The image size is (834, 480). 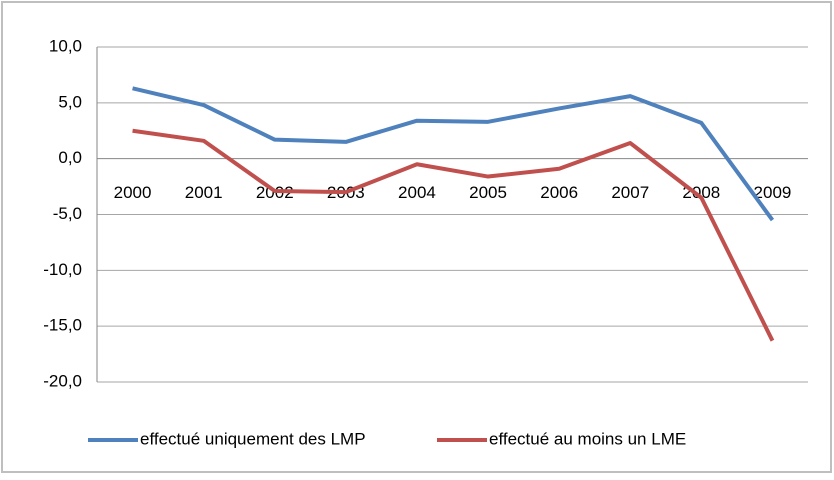 I want to click on legend-label: effectué uniquement des LMP, so click(x=253, y=438).